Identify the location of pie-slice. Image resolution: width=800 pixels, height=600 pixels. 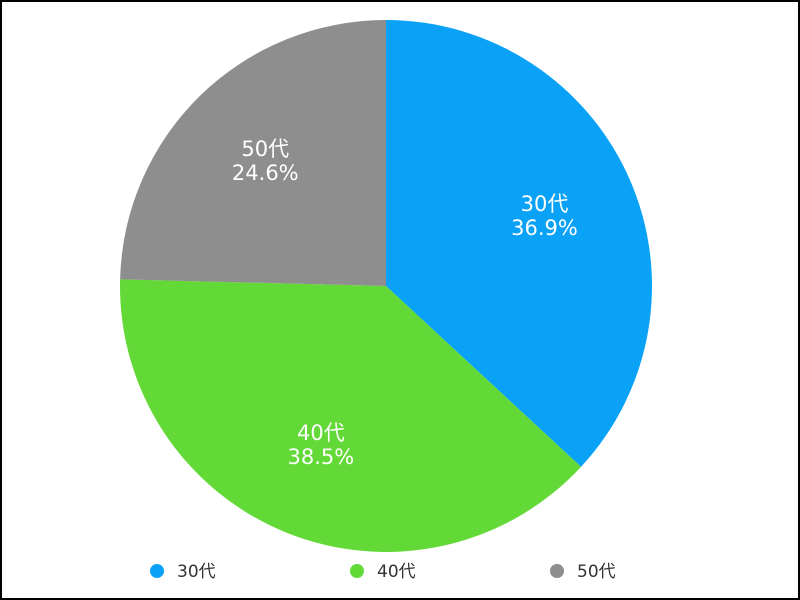
(253, 153).